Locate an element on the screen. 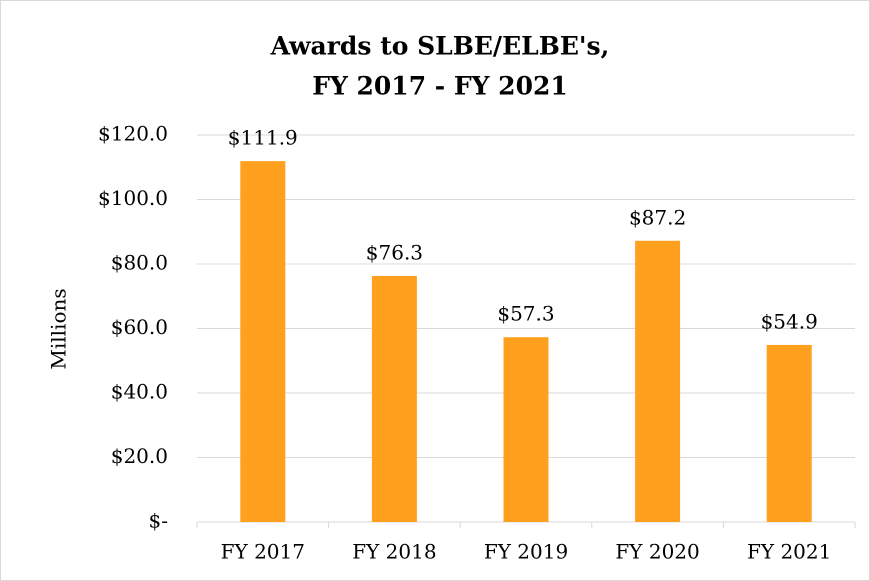  data-label: $57.3 is located at coordinates (525, 314).